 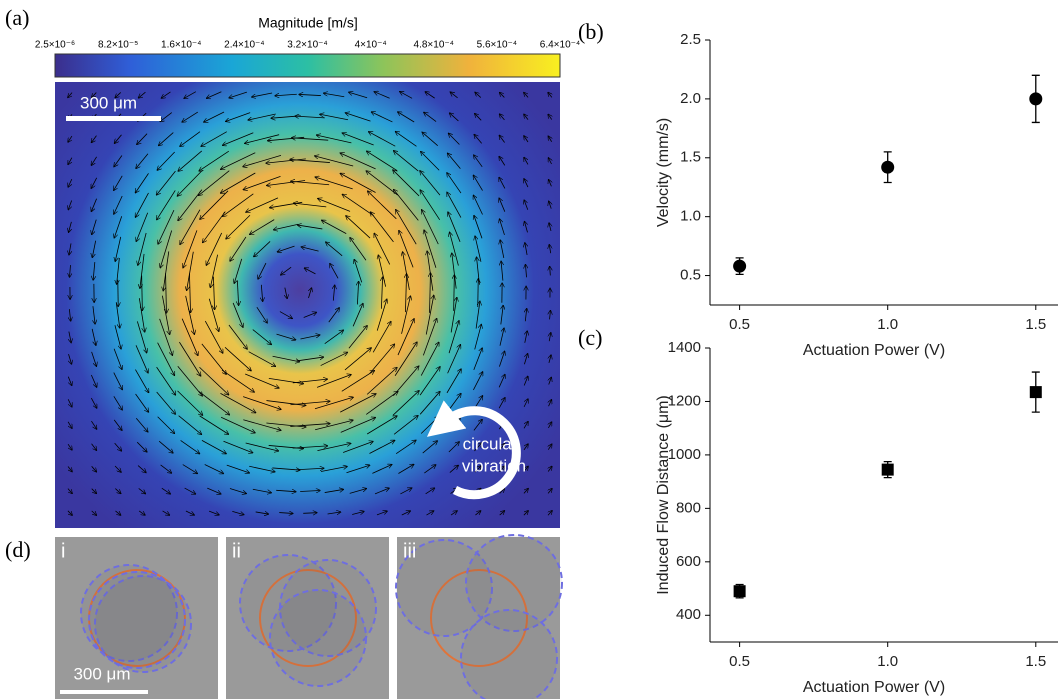 I want to click on y-tick-label: 1.0, so click(x=690, y=216).